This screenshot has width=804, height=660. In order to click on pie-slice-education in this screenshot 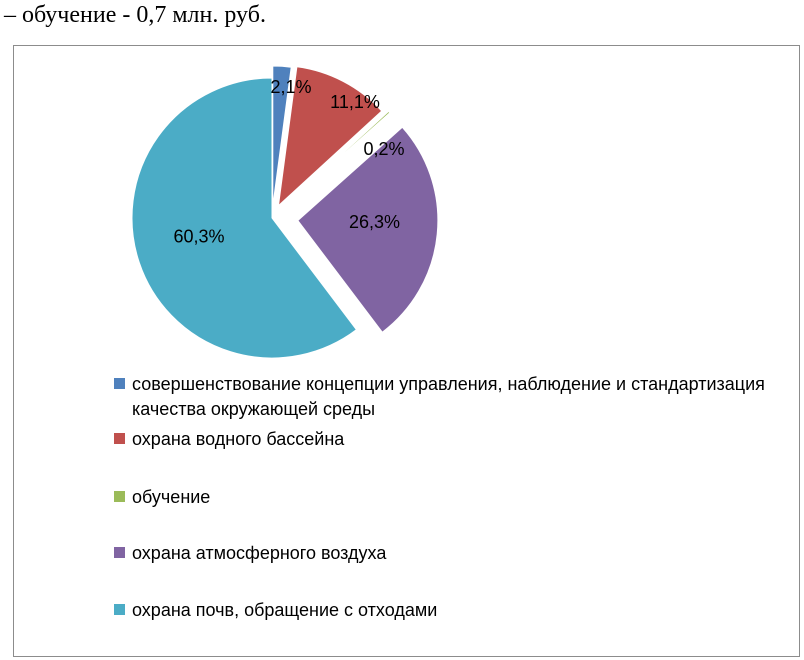, I will do `click(338, 158)`.